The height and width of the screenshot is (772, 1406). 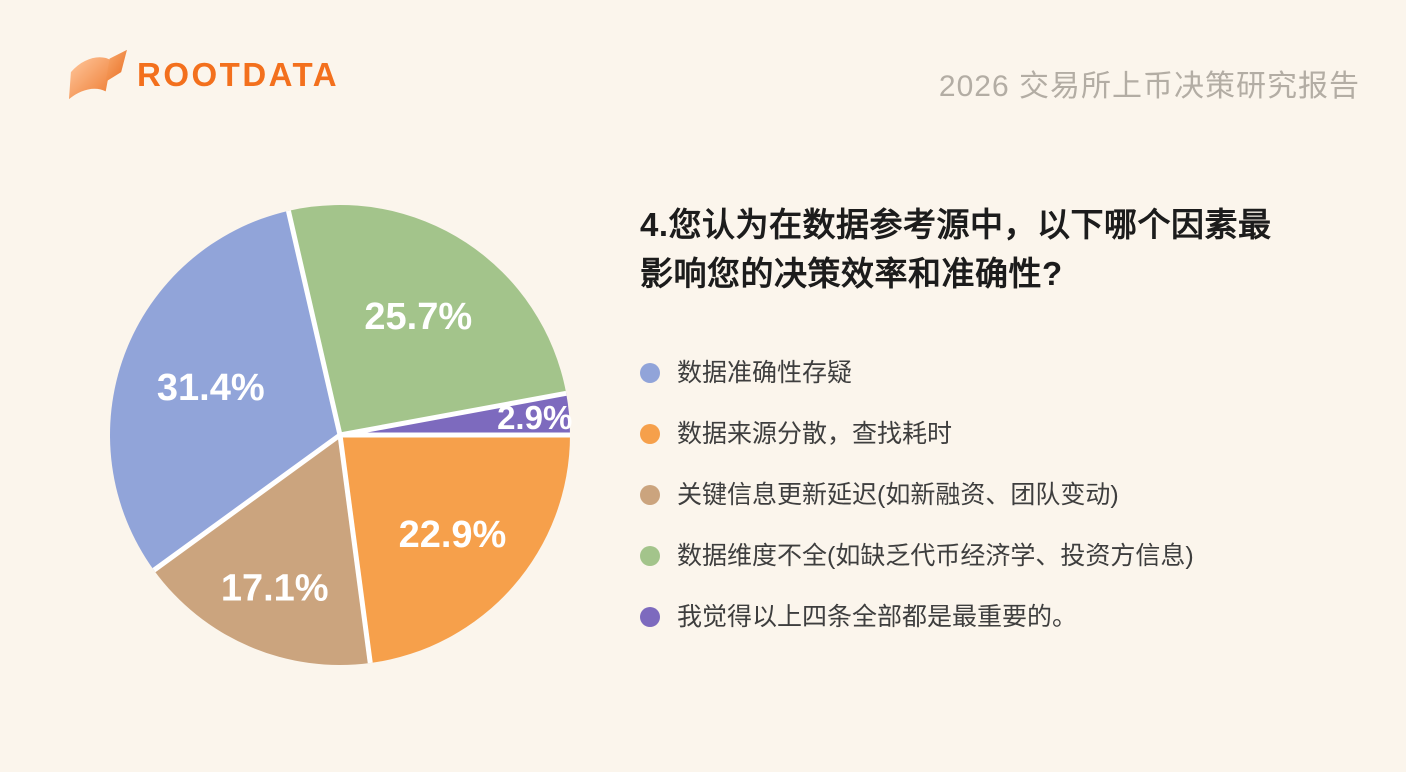 What do you see at coordinates (935, 556) in the screenshot?
I see `legend-label: 数据维度不全(如缺乏代币经济学、投资方信息)` at bounding box center [935, 556].